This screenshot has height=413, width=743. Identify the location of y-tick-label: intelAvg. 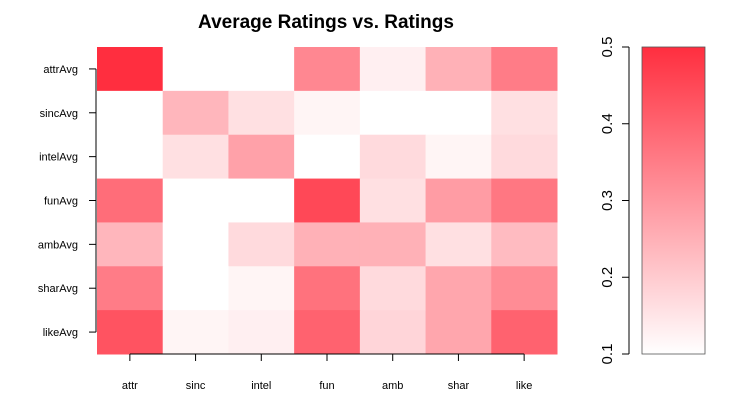
(58, 158).